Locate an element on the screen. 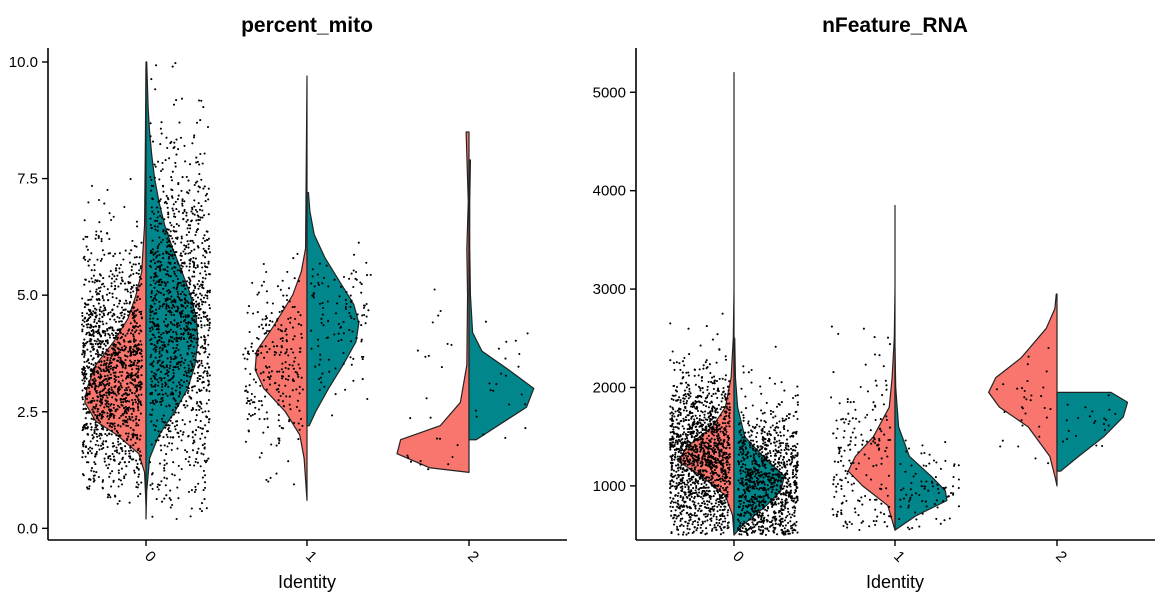 Image resolution: width=1158 pixels, height=602 pixels. y-tick-label: 2.5 is located at coordinates (27, 412).